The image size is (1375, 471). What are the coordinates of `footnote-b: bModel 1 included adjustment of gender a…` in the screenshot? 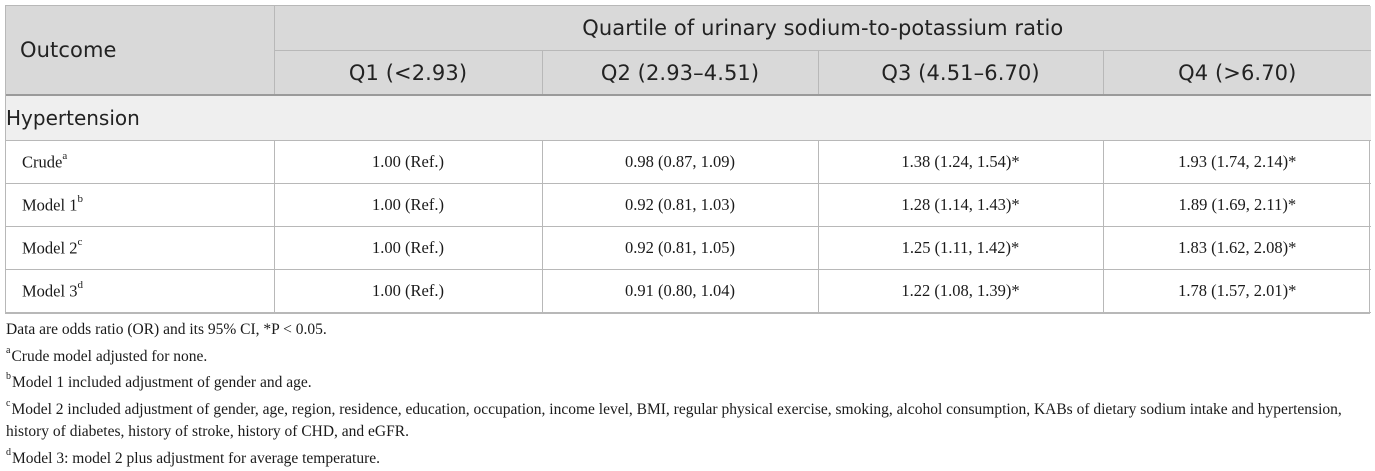 It's located at (688, 381).